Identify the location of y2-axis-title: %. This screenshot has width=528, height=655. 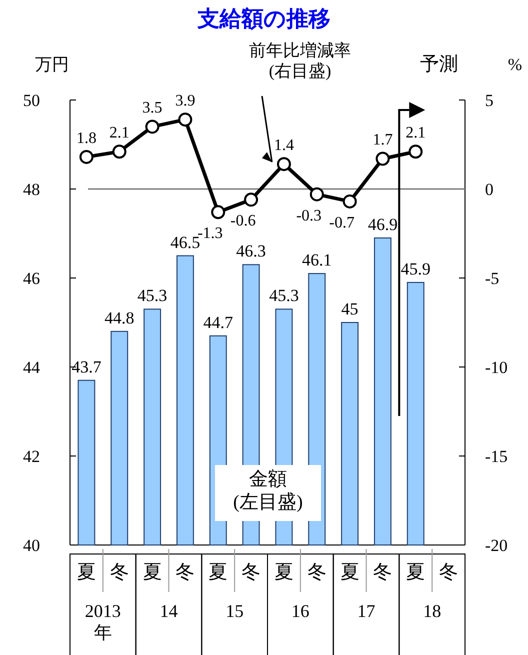
(515, 64).